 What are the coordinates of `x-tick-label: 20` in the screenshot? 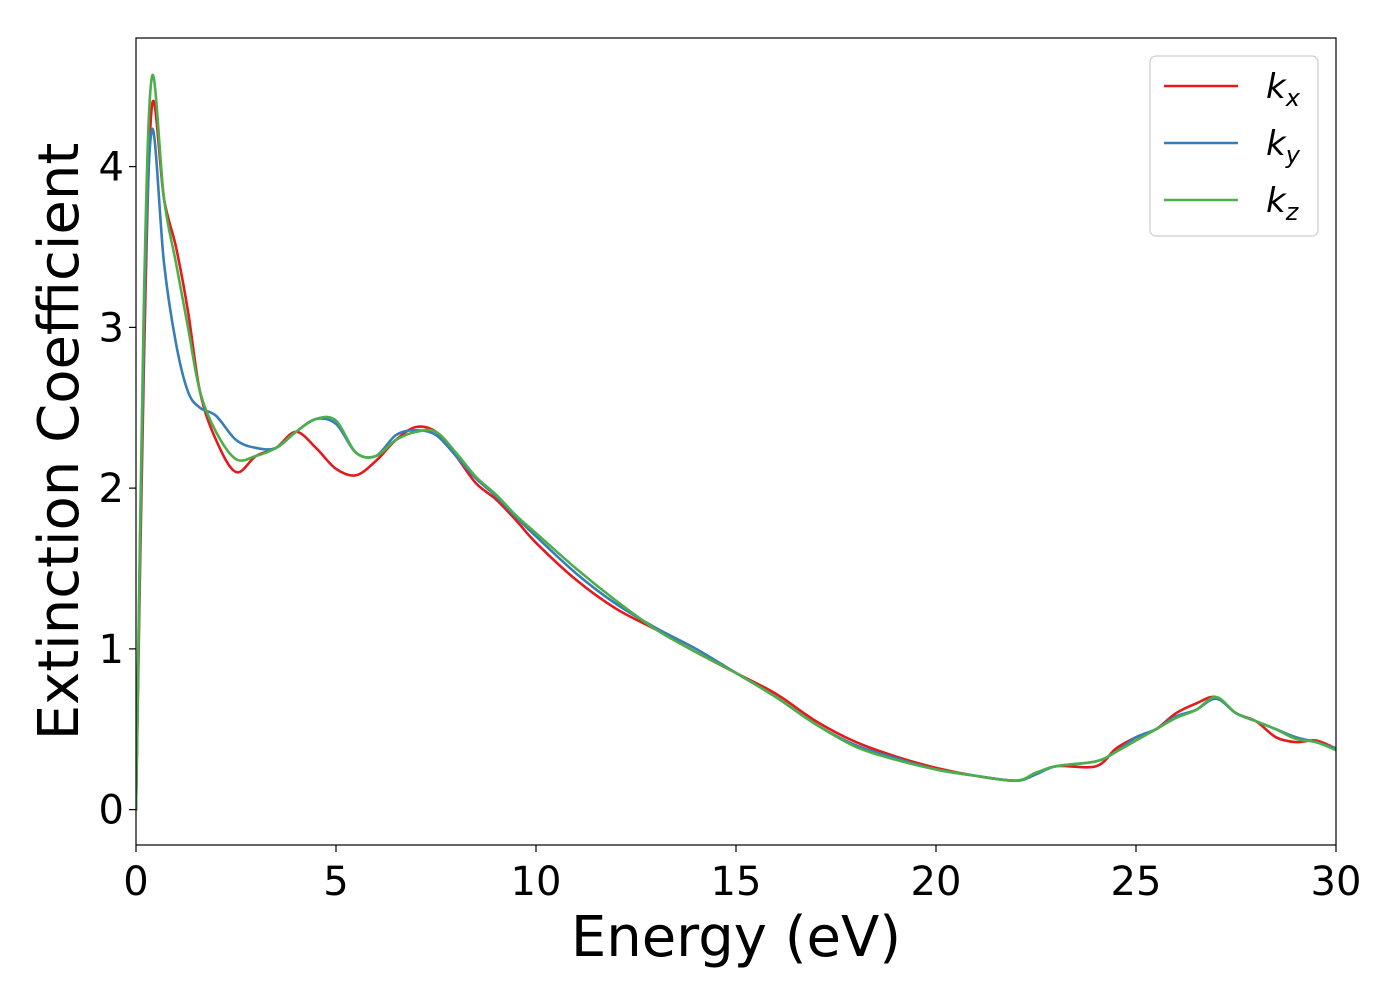 It's located at (936, 882).